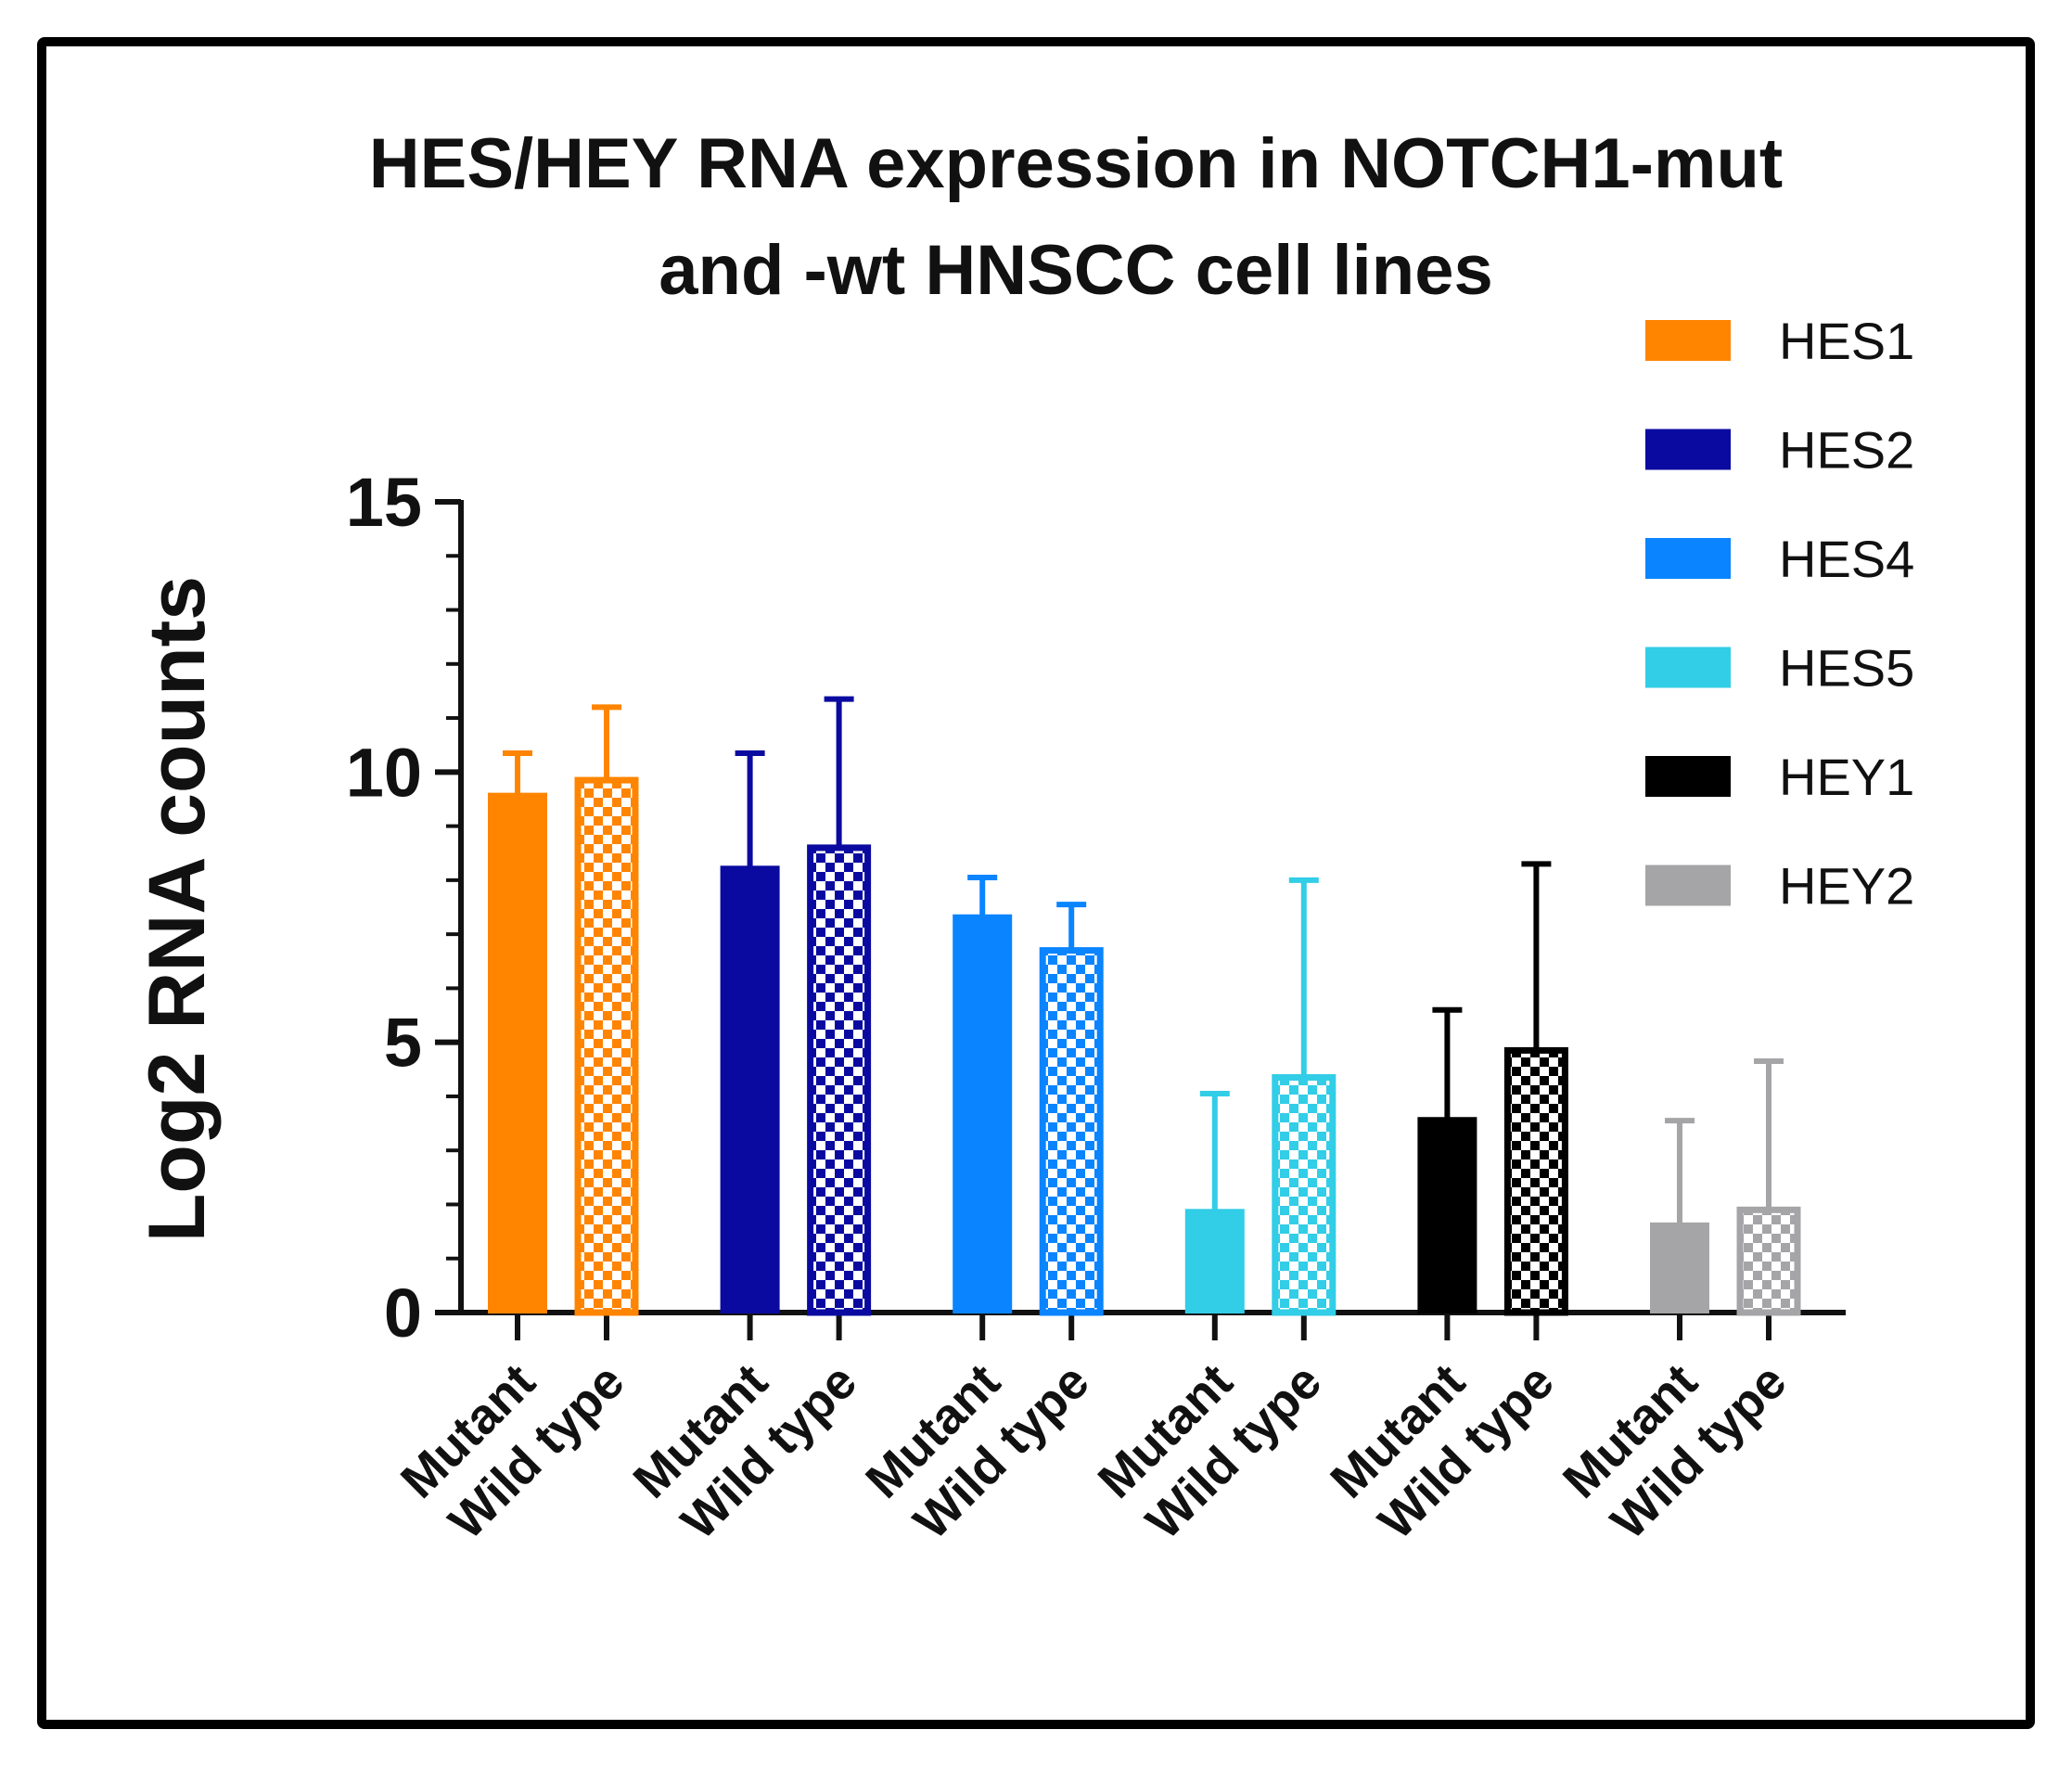  Describe the element at coordinates (1768, 1261) in the screenshot. I see `bar-hey2-wild-type` at that location.